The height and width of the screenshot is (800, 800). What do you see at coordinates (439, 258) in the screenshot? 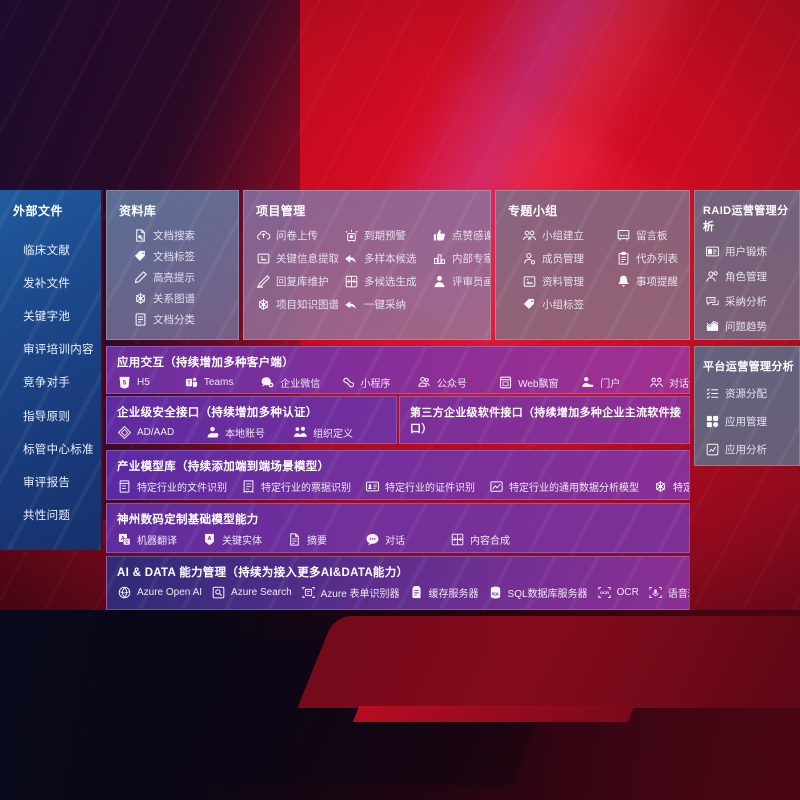
I see `bar-chart-icon` at bounding box center [439, 258].